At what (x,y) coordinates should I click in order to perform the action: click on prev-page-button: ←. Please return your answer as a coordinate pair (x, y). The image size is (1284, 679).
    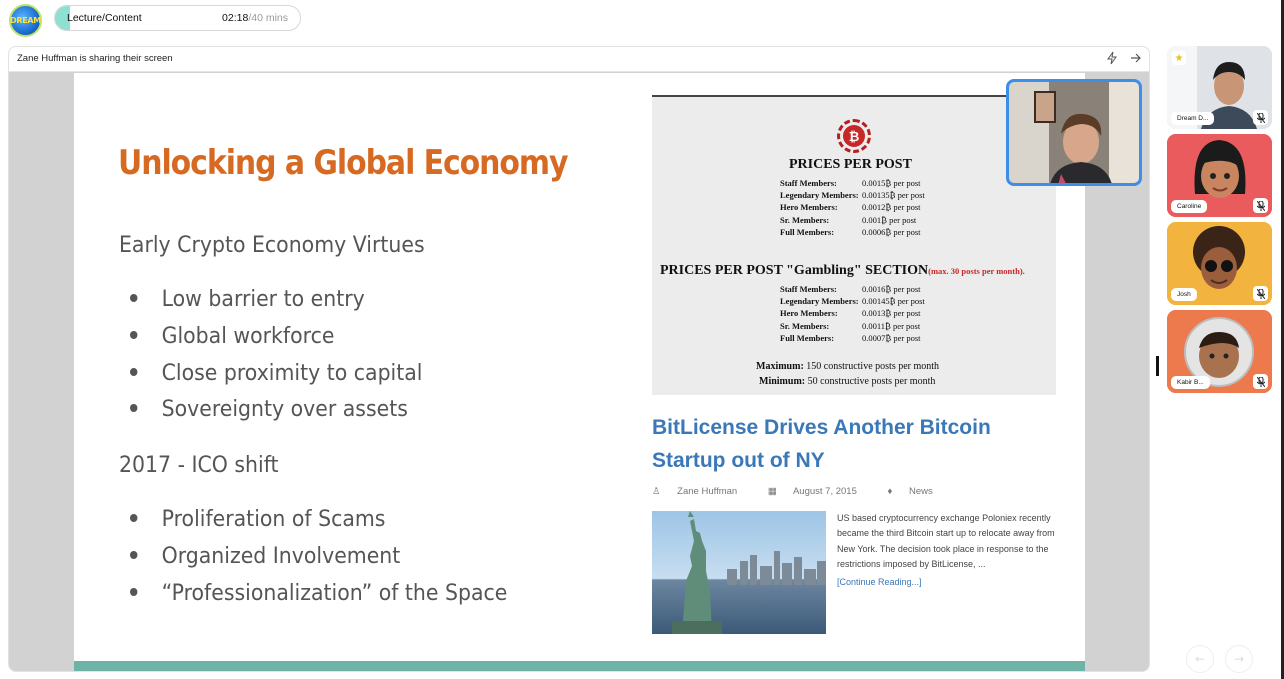
    Looking at the image, I should click on (1200, 659).